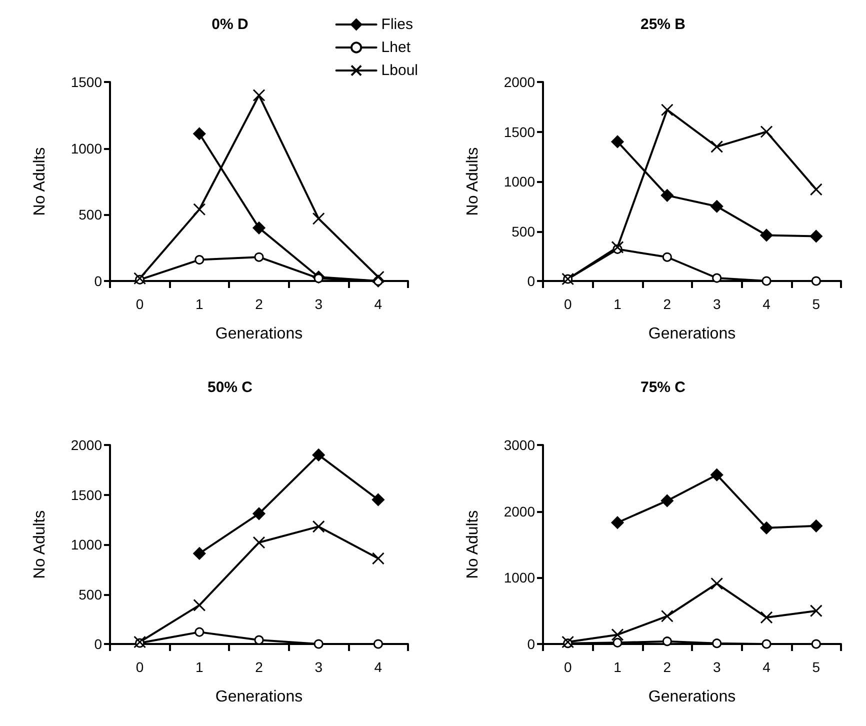 Image resolution: width=866 pixels, height=726 pixels. What do you see at coordinates (663, 24) in the screenshot?
I see `chart-title: 25% B` at bounding box center [663, 24].